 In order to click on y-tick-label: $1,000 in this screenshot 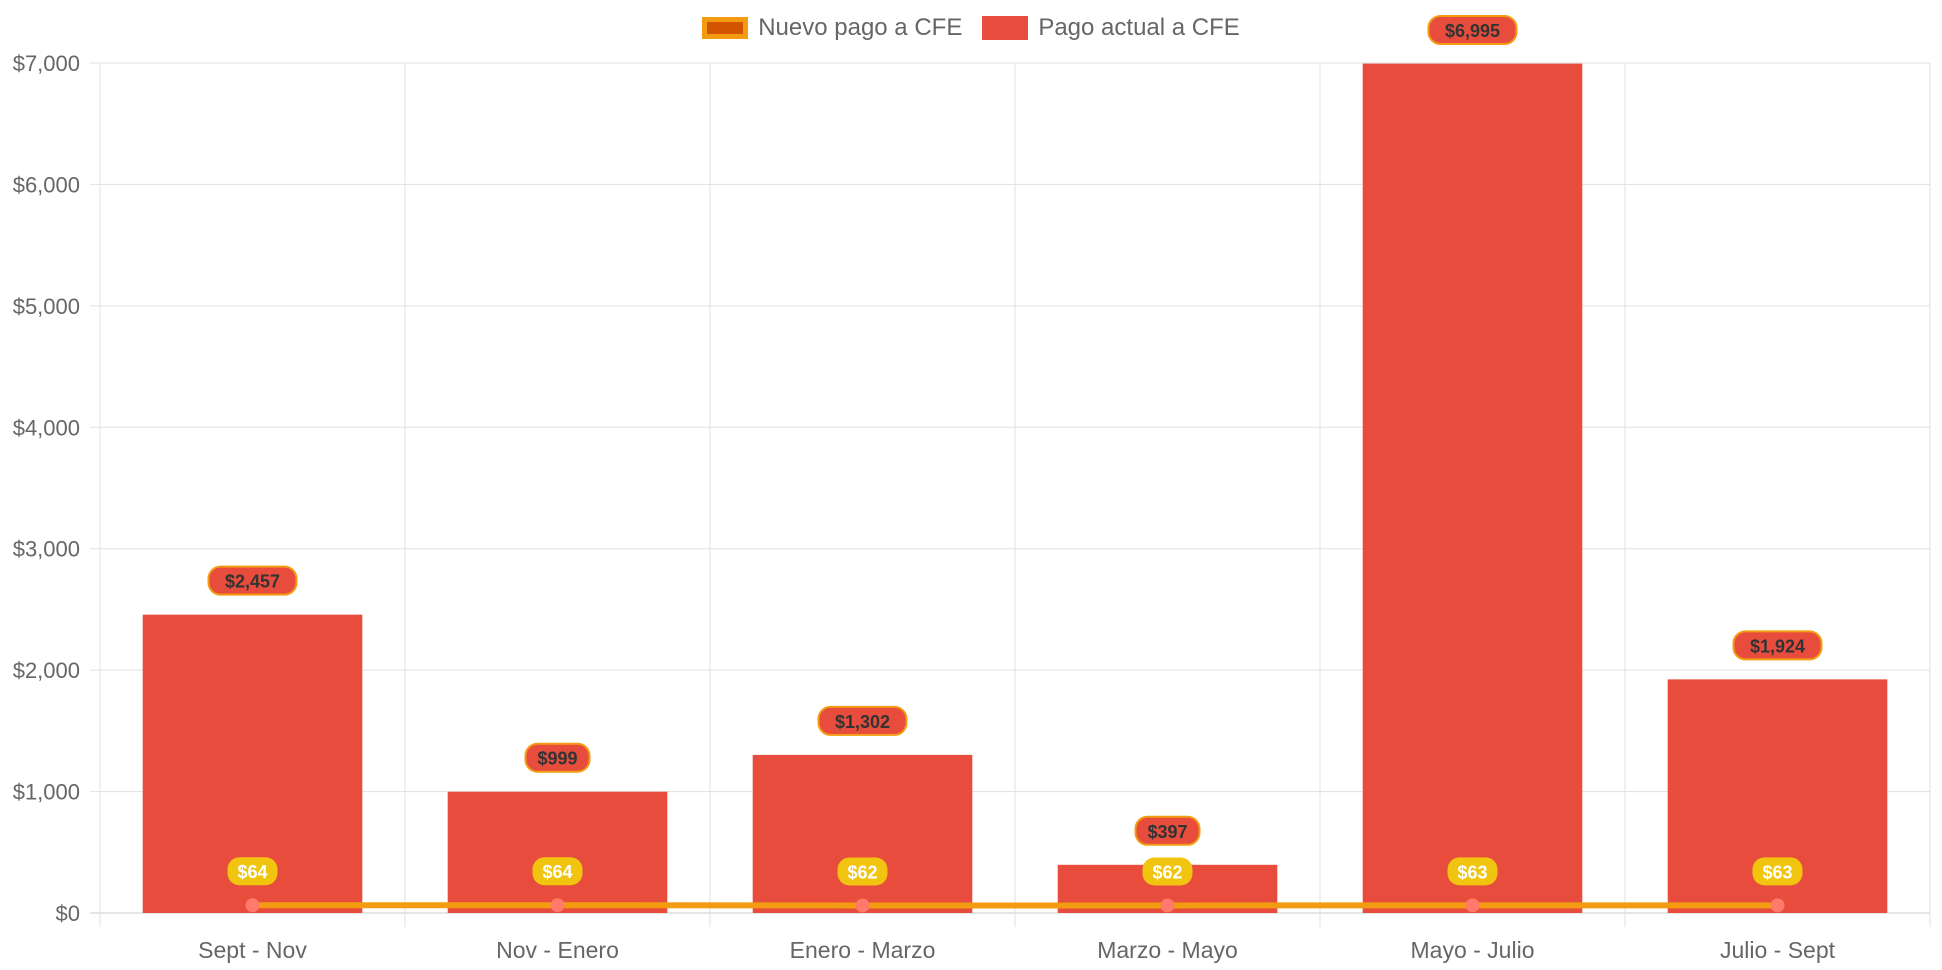, I will do `click(46, 792)`.